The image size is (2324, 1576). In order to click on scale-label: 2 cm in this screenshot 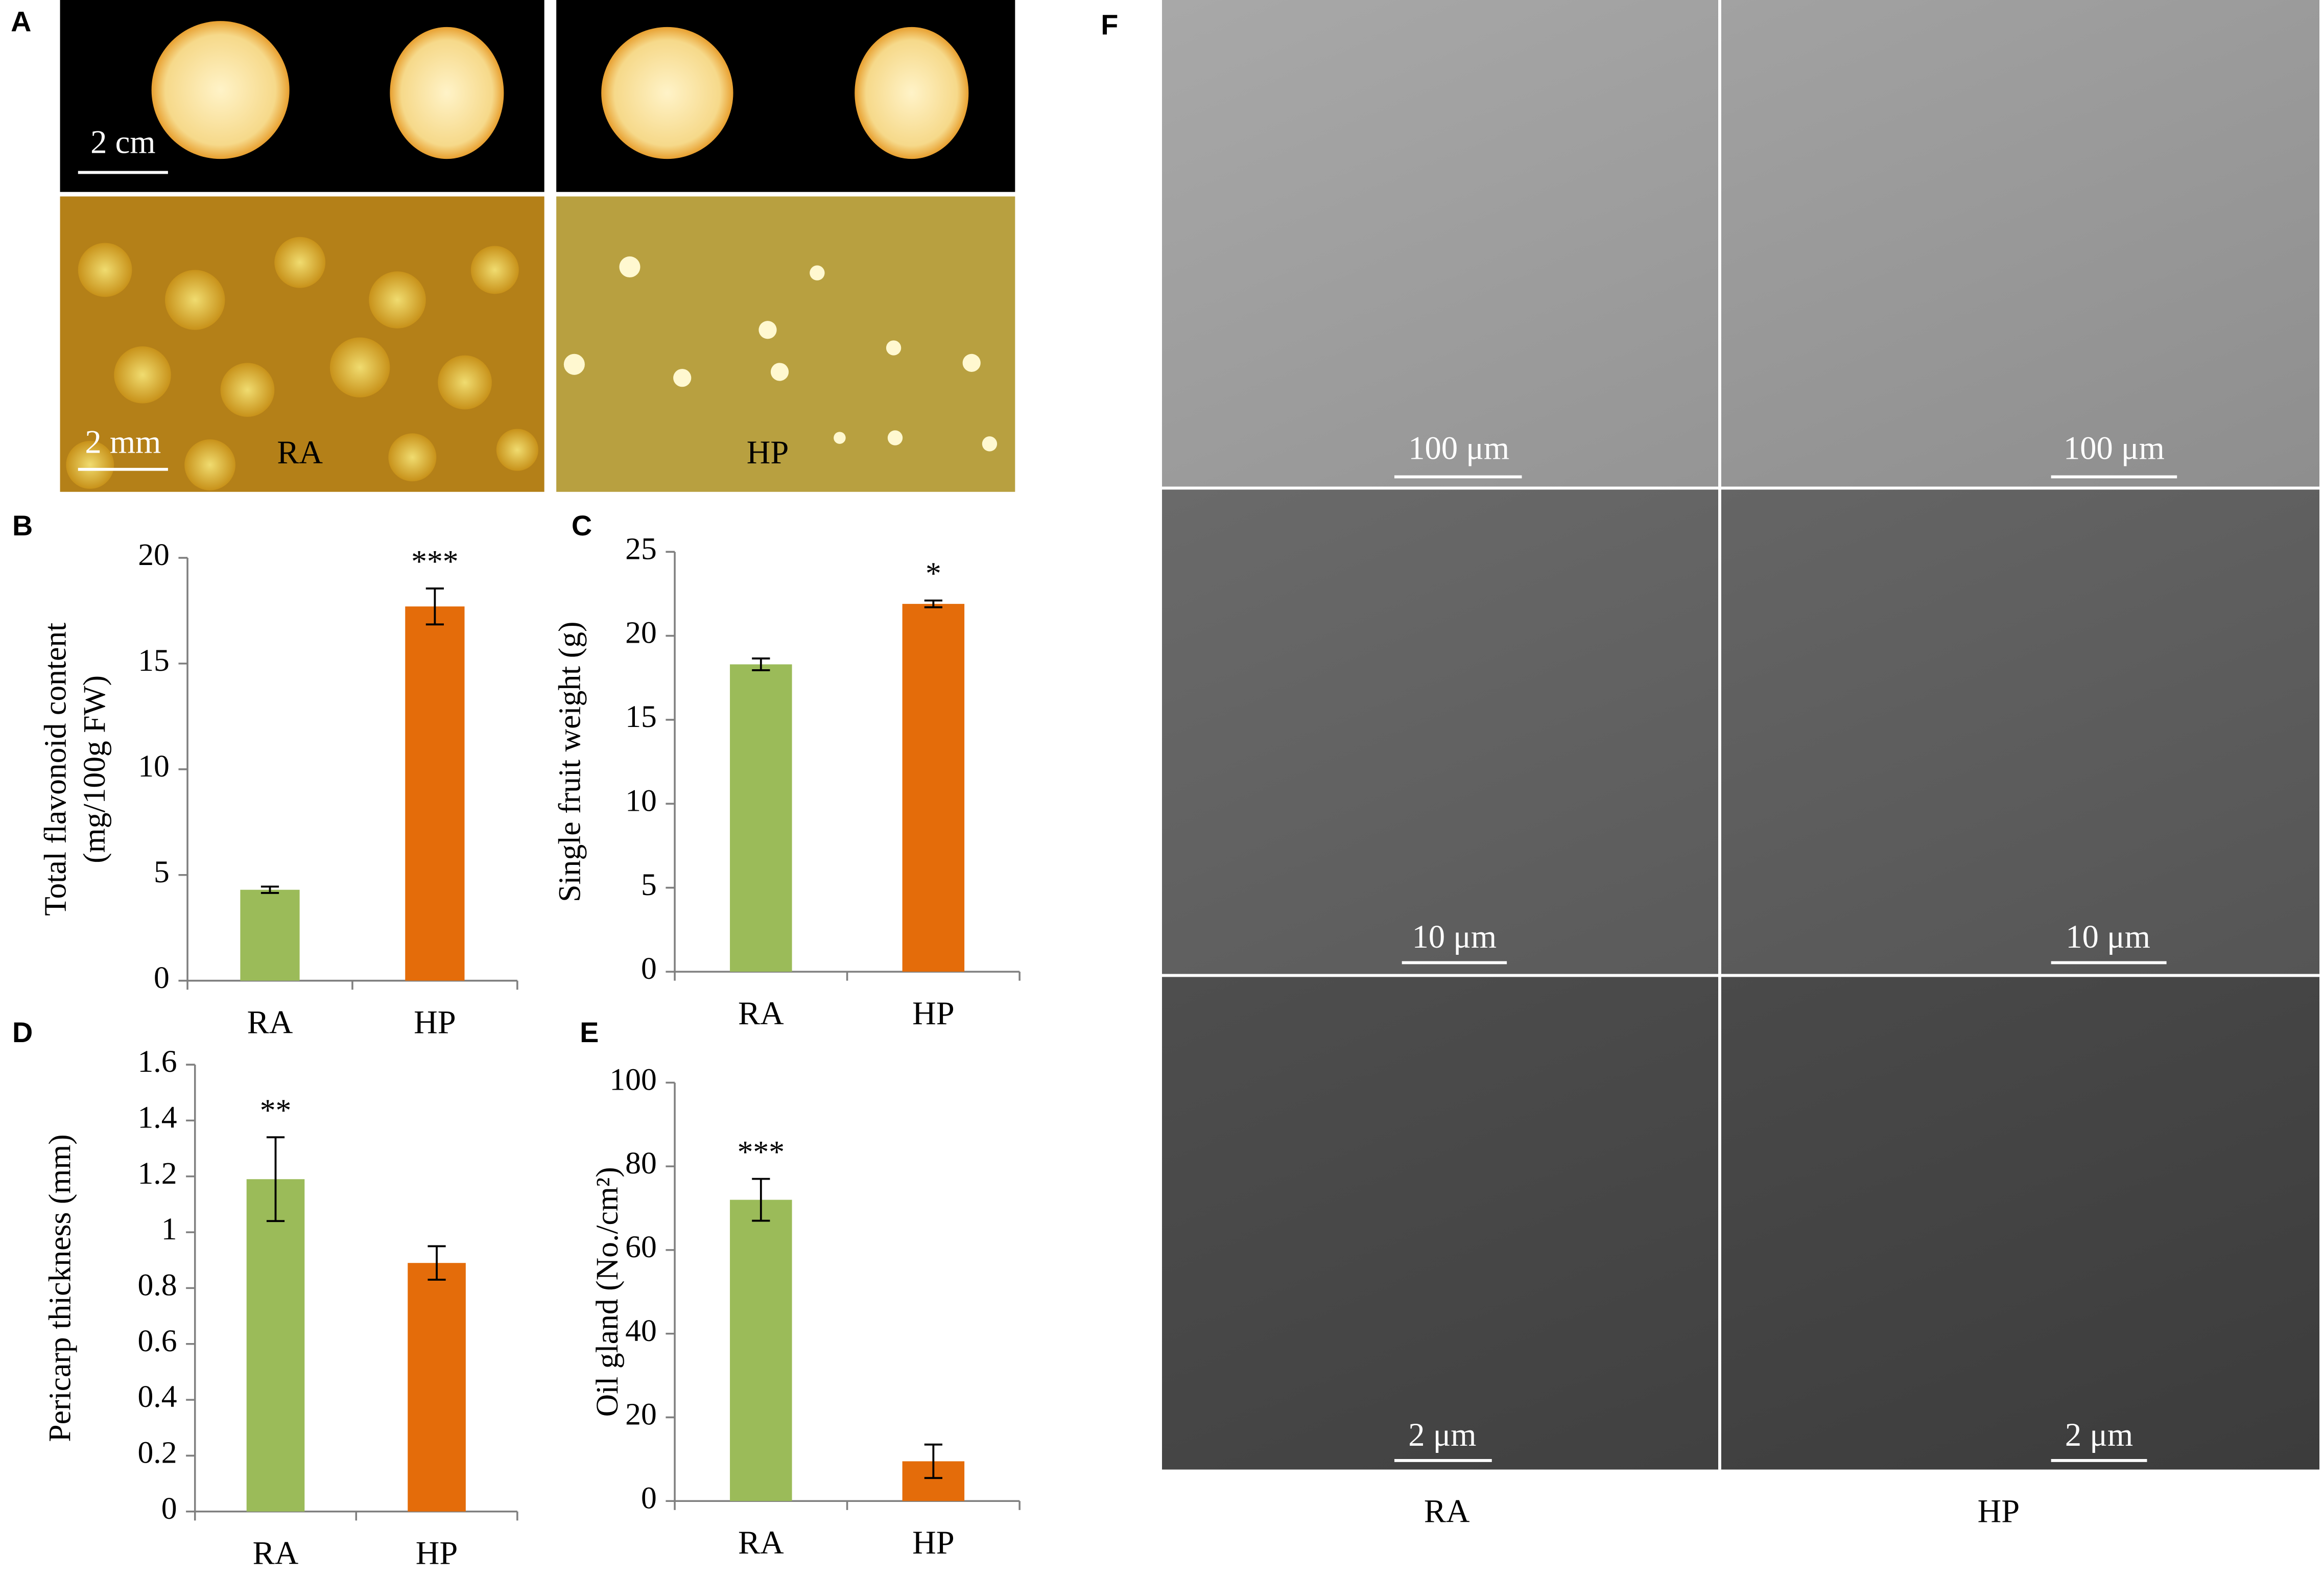, I will do `click(122, 142)`.